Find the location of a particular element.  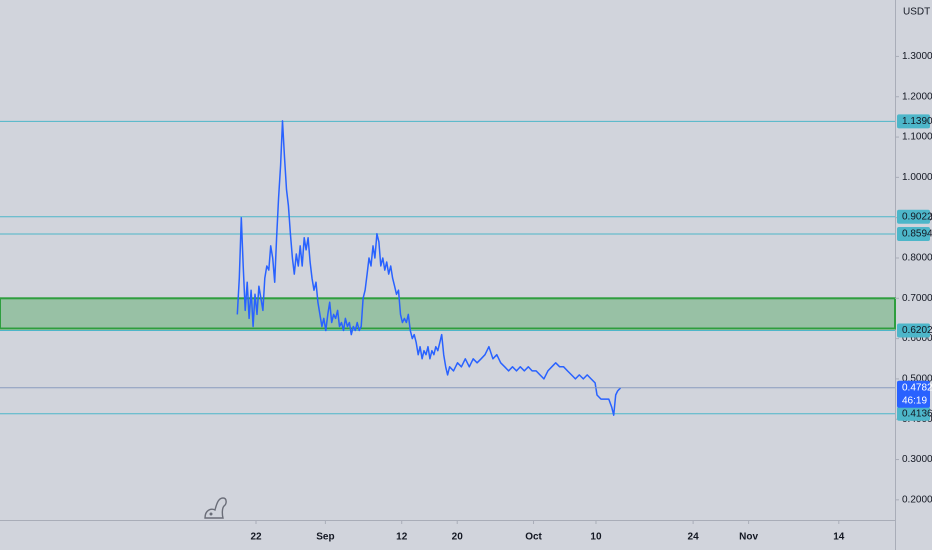

y-tick-label: 1.1000 is located at coordinates (917, 137).